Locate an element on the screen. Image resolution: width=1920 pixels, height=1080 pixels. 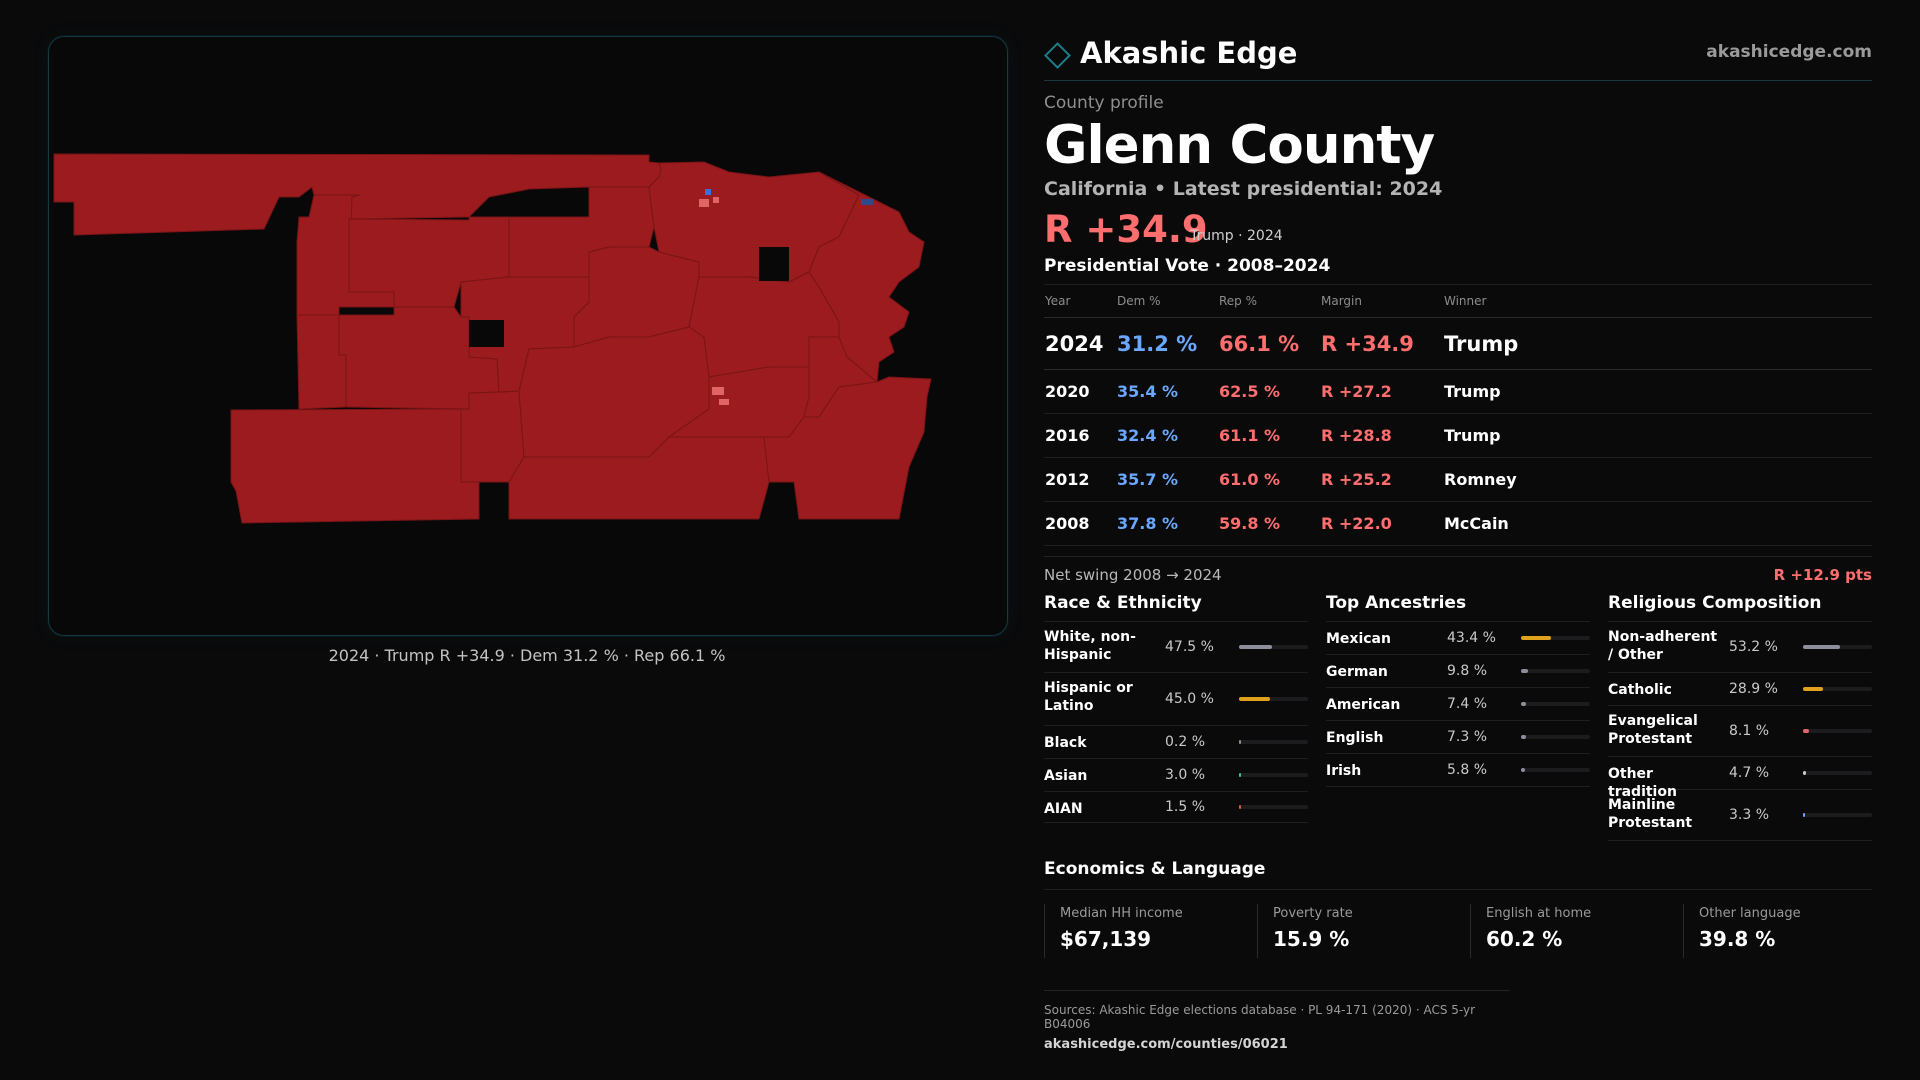
row-margin: R +27.2 is located at coordinates (1381, 391).